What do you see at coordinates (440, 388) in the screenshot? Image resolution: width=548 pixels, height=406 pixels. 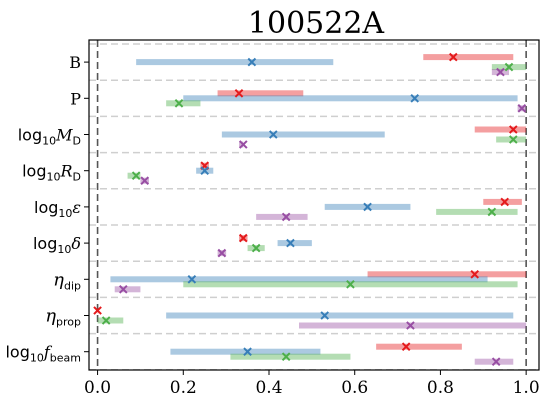 I see `x-tick-label: 0.8` at bounding box center [440, 388].